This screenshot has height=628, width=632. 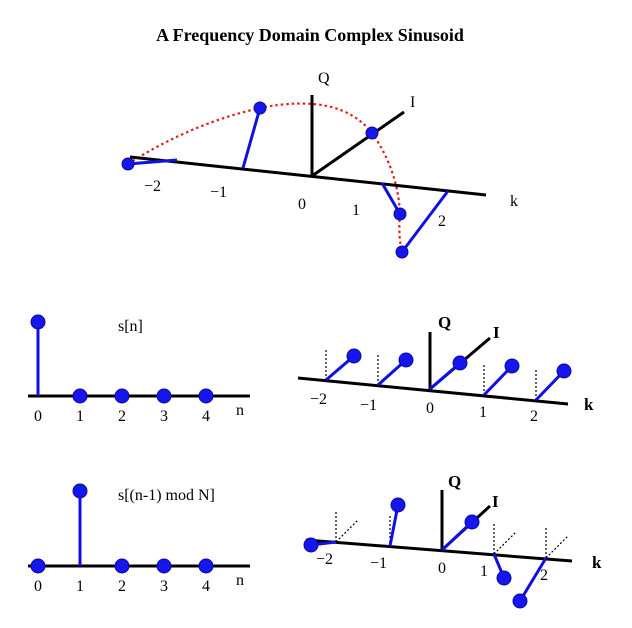 What do you see at coordinates (139, 369) in the screenshot?
I see `signal-s-panel: s[n] n 0 1 2 3 4` at bounding box center [139, 369].